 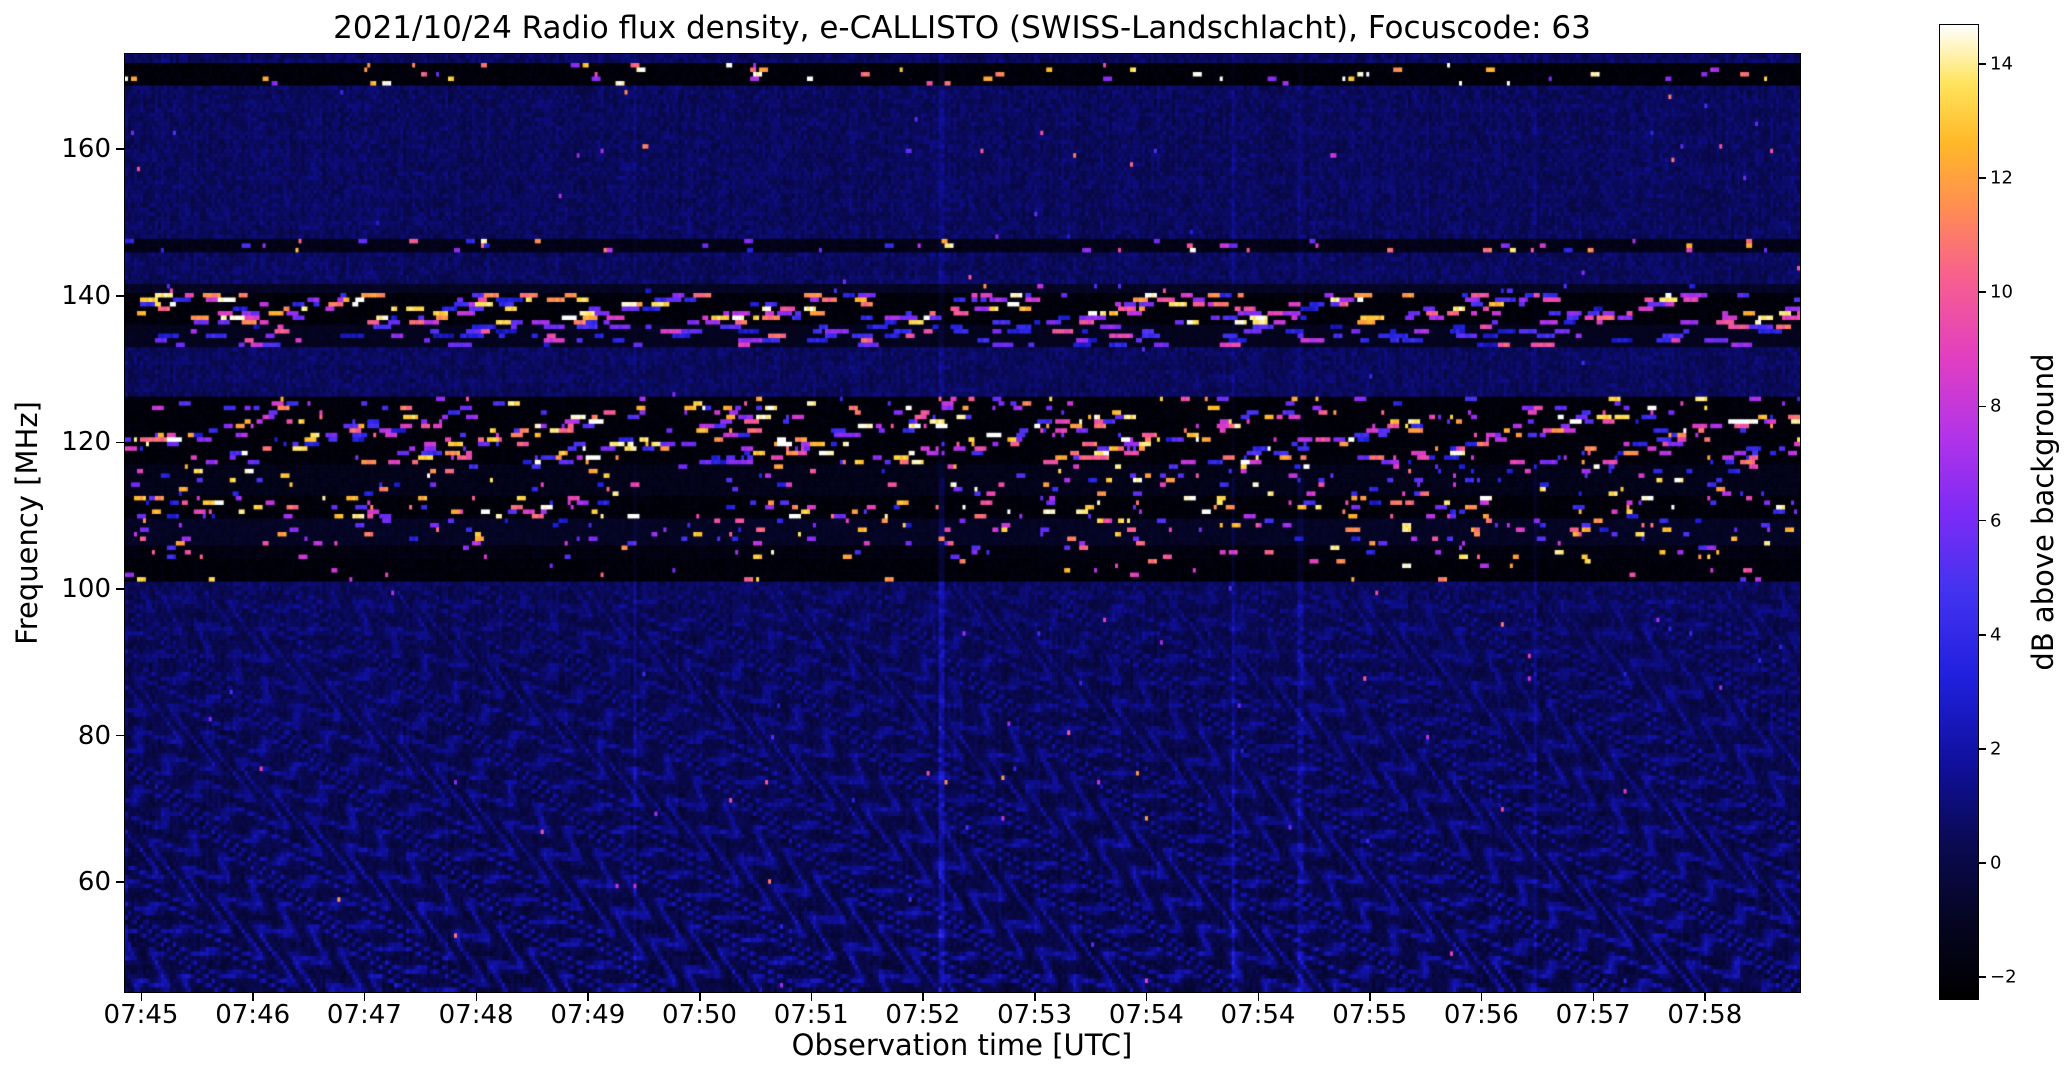 I want to click on x-tick-label: 07:52, so click(x=923, y=1015).